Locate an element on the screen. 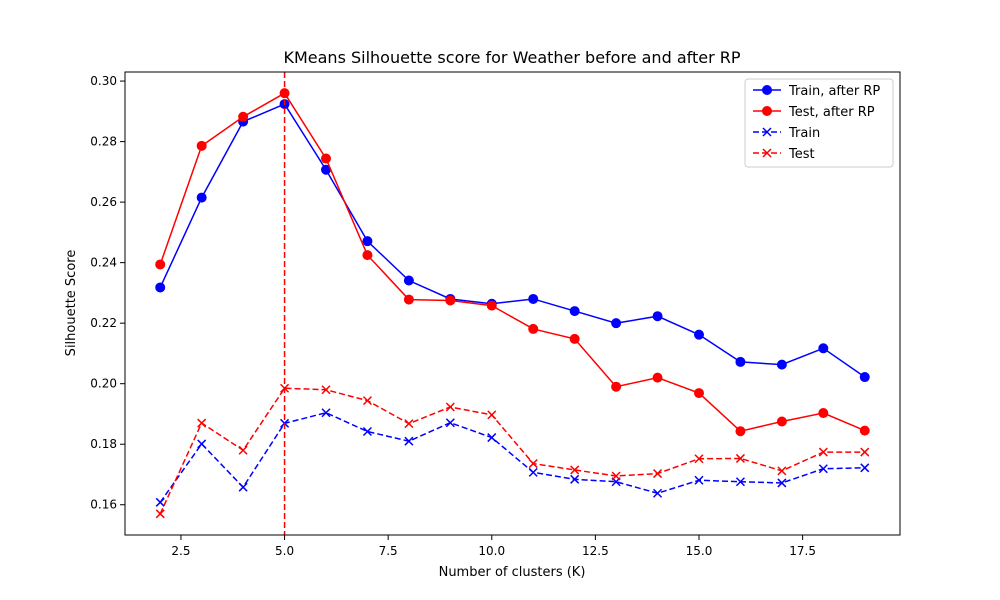 The height and width of the screenshot is (600, 1000). x-axis: 2.5 5.0 7.5 10.0 12.5 15.0 17.5 is located at coordinates (493, 546).